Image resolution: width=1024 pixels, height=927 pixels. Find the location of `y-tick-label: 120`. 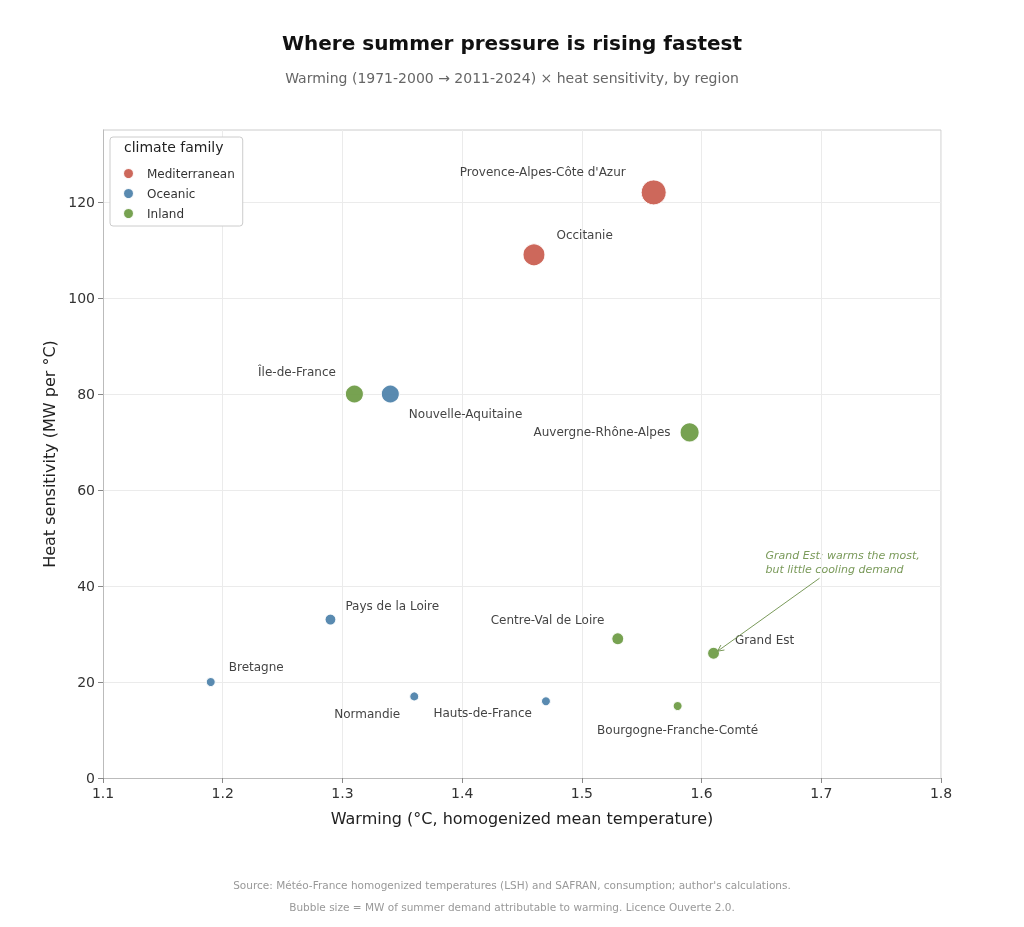

y-tick-label: 120 is located at coordinates (81, 202).